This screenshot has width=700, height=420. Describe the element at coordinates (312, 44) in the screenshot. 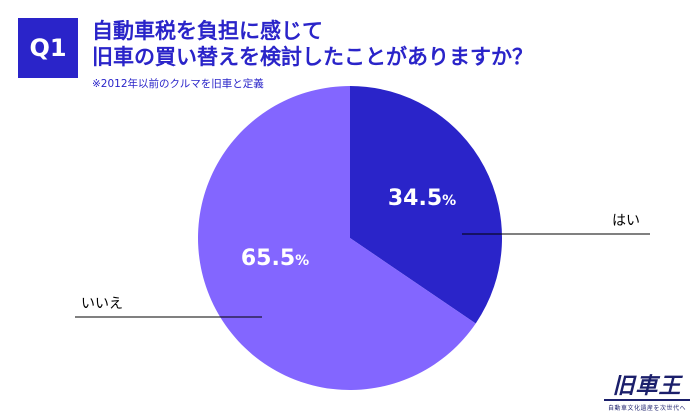

I see `survey-question-title: 自動車税を負担に感じて 旧車の買い替えを検討したことがありますか？` at that location.